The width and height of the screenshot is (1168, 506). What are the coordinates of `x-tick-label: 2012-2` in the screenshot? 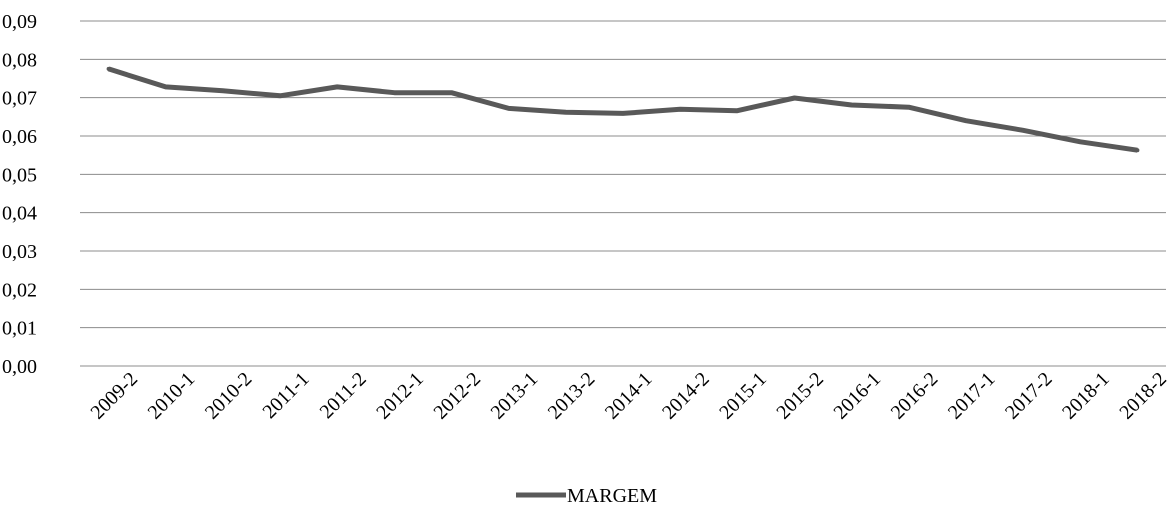 It's located at (457, 396).